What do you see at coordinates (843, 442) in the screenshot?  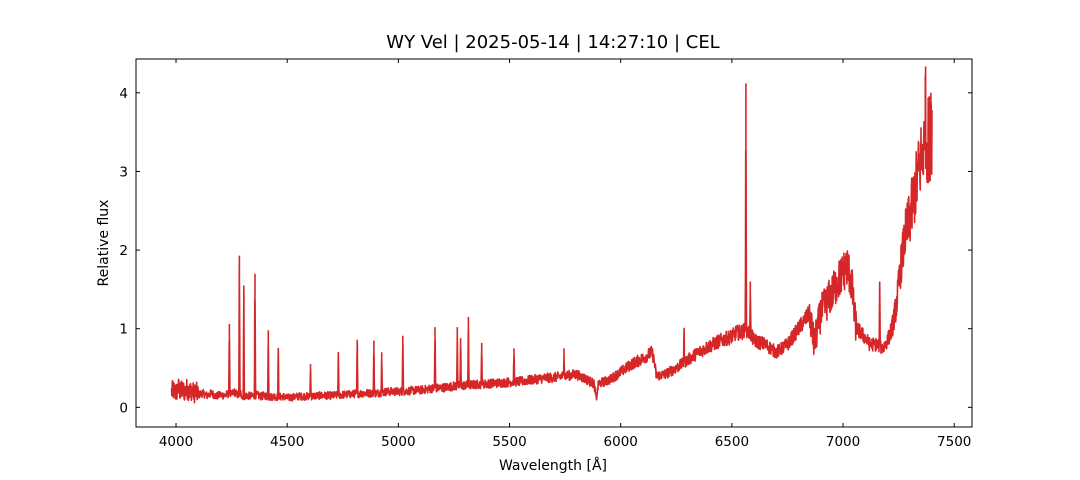 I see `x-tick-label: 7000` at bounding box center [843, 442].